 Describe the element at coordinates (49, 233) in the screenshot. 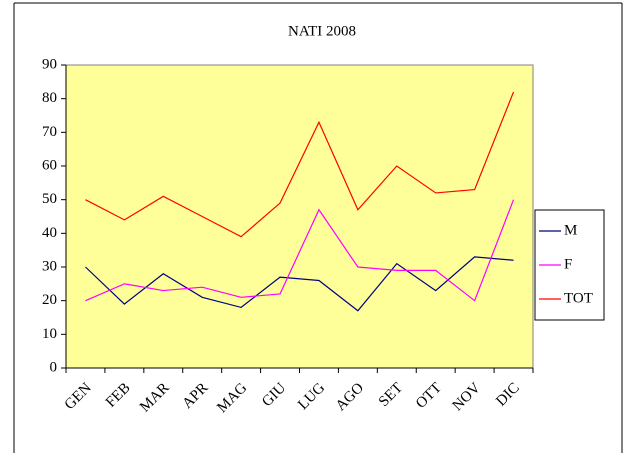

I see `y-tick-label: 40` at that location.